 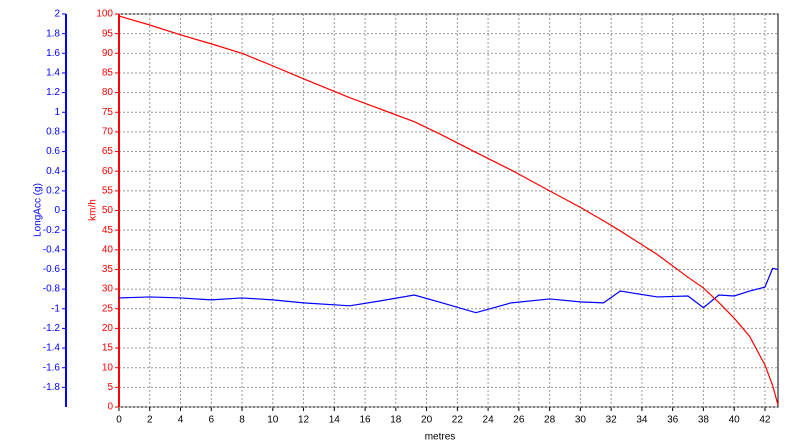 What do you see at coordinates (108, 132) in the screenshot?
I see `y2-tick-label: 70` at bounding box center [108, 132].